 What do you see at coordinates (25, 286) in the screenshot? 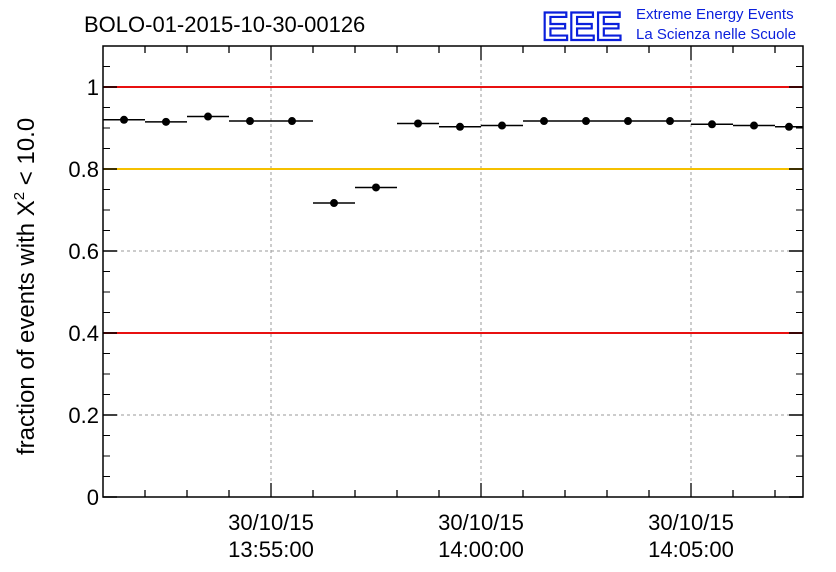
I see `y-axis-title: fraction of events with Χ2 < 10.0` at bounding box center [25, 286].